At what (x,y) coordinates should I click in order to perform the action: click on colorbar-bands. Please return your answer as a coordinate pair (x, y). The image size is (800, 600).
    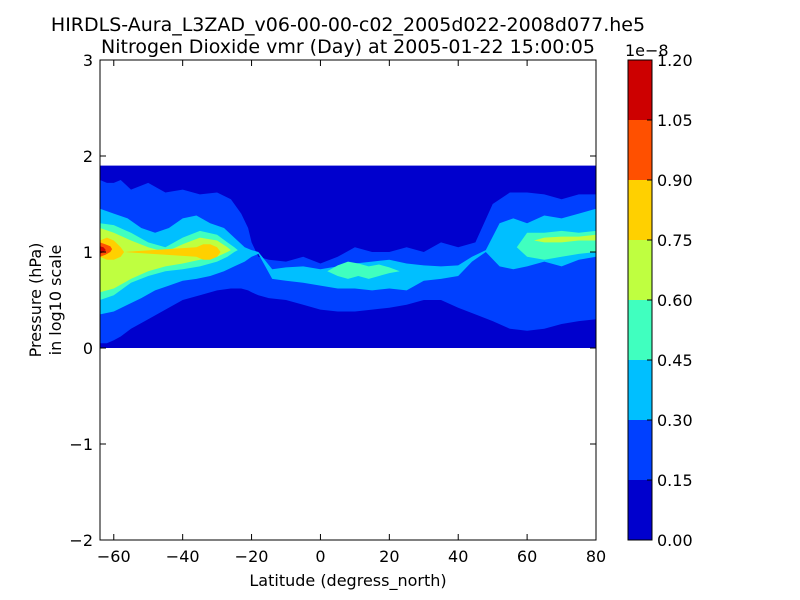
    Looking at the image, I should click on (640, 300).